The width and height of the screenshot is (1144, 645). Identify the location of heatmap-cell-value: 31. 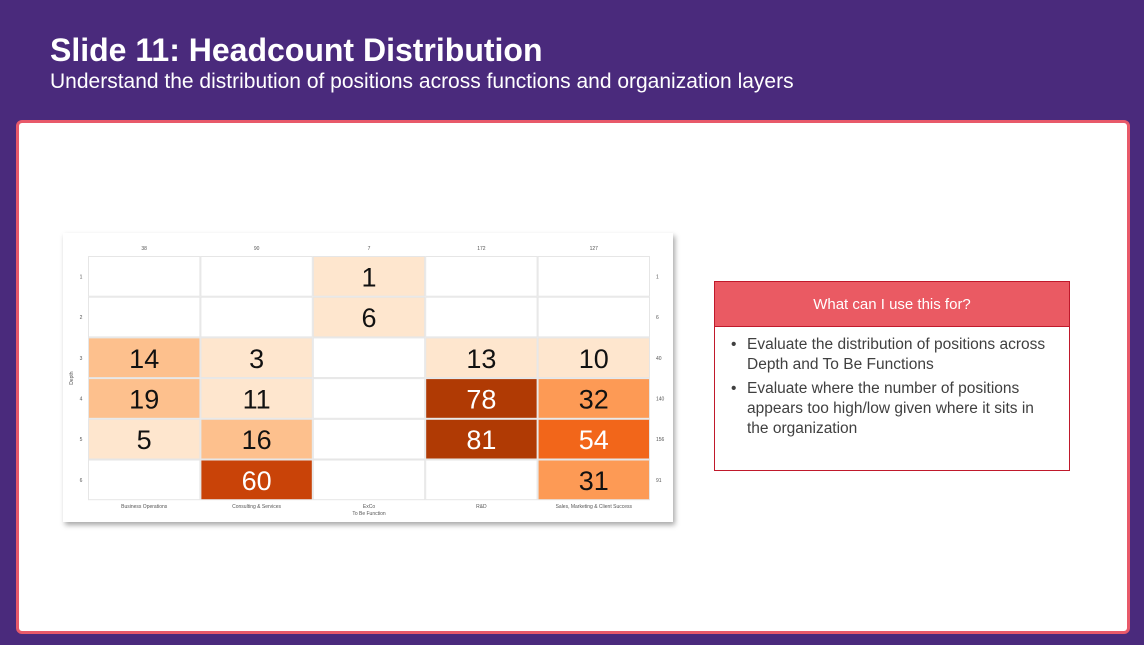
(594, 481).